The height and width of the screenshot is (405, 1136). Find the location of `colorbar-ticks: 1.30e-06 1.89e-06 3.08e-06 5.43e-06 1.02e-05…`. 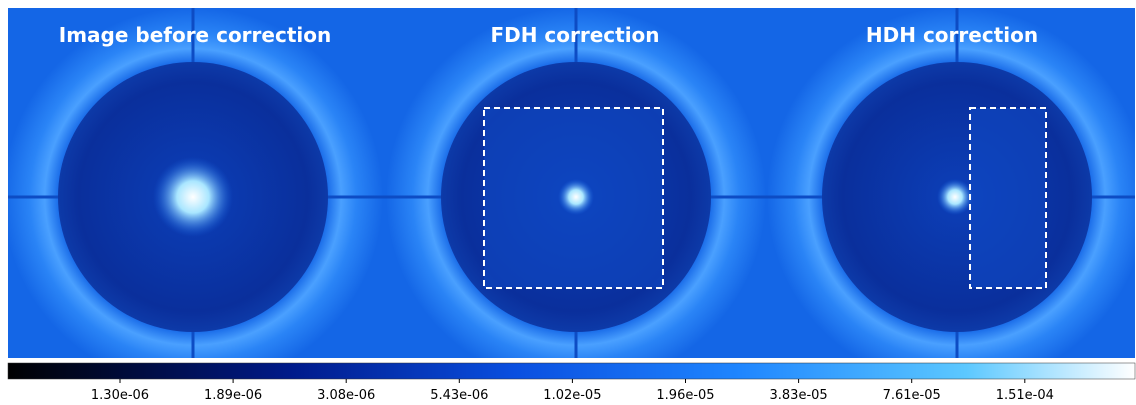

colorbar-ticks: 1.30e-06 1.89e-06 3.08e-06 5.43e-06 1.02e-05… is located at coordinates (572, 391).